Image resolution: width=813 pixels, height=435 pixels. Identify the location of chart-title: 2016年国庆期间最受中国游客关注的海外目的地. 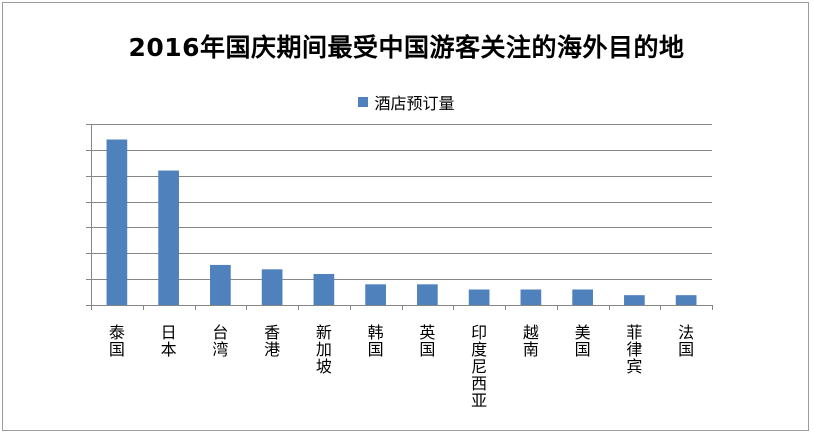
(406, 47).